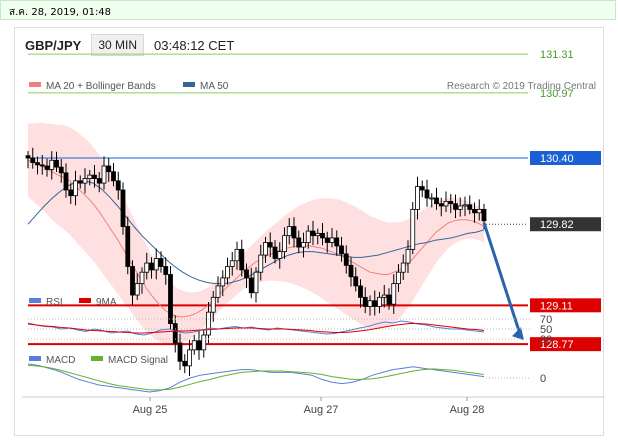  I want to click on chart-header: GBP/JPY 30 MIN 03:48:12 CET, so click(129, 45).